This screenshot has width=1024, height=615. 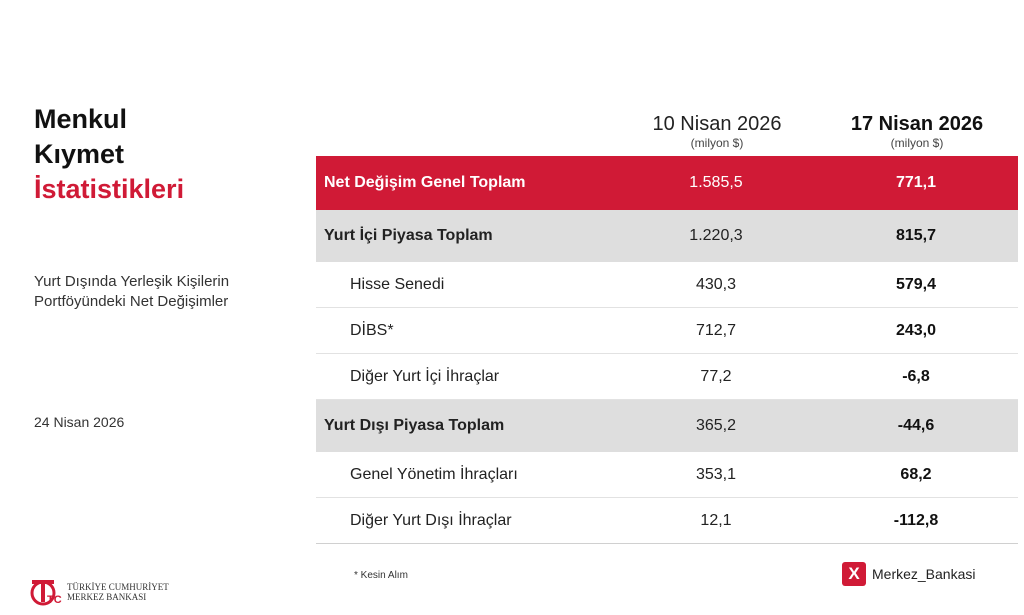 I want to click on row-value-previous: 365,2, so click(x=716, y=425).